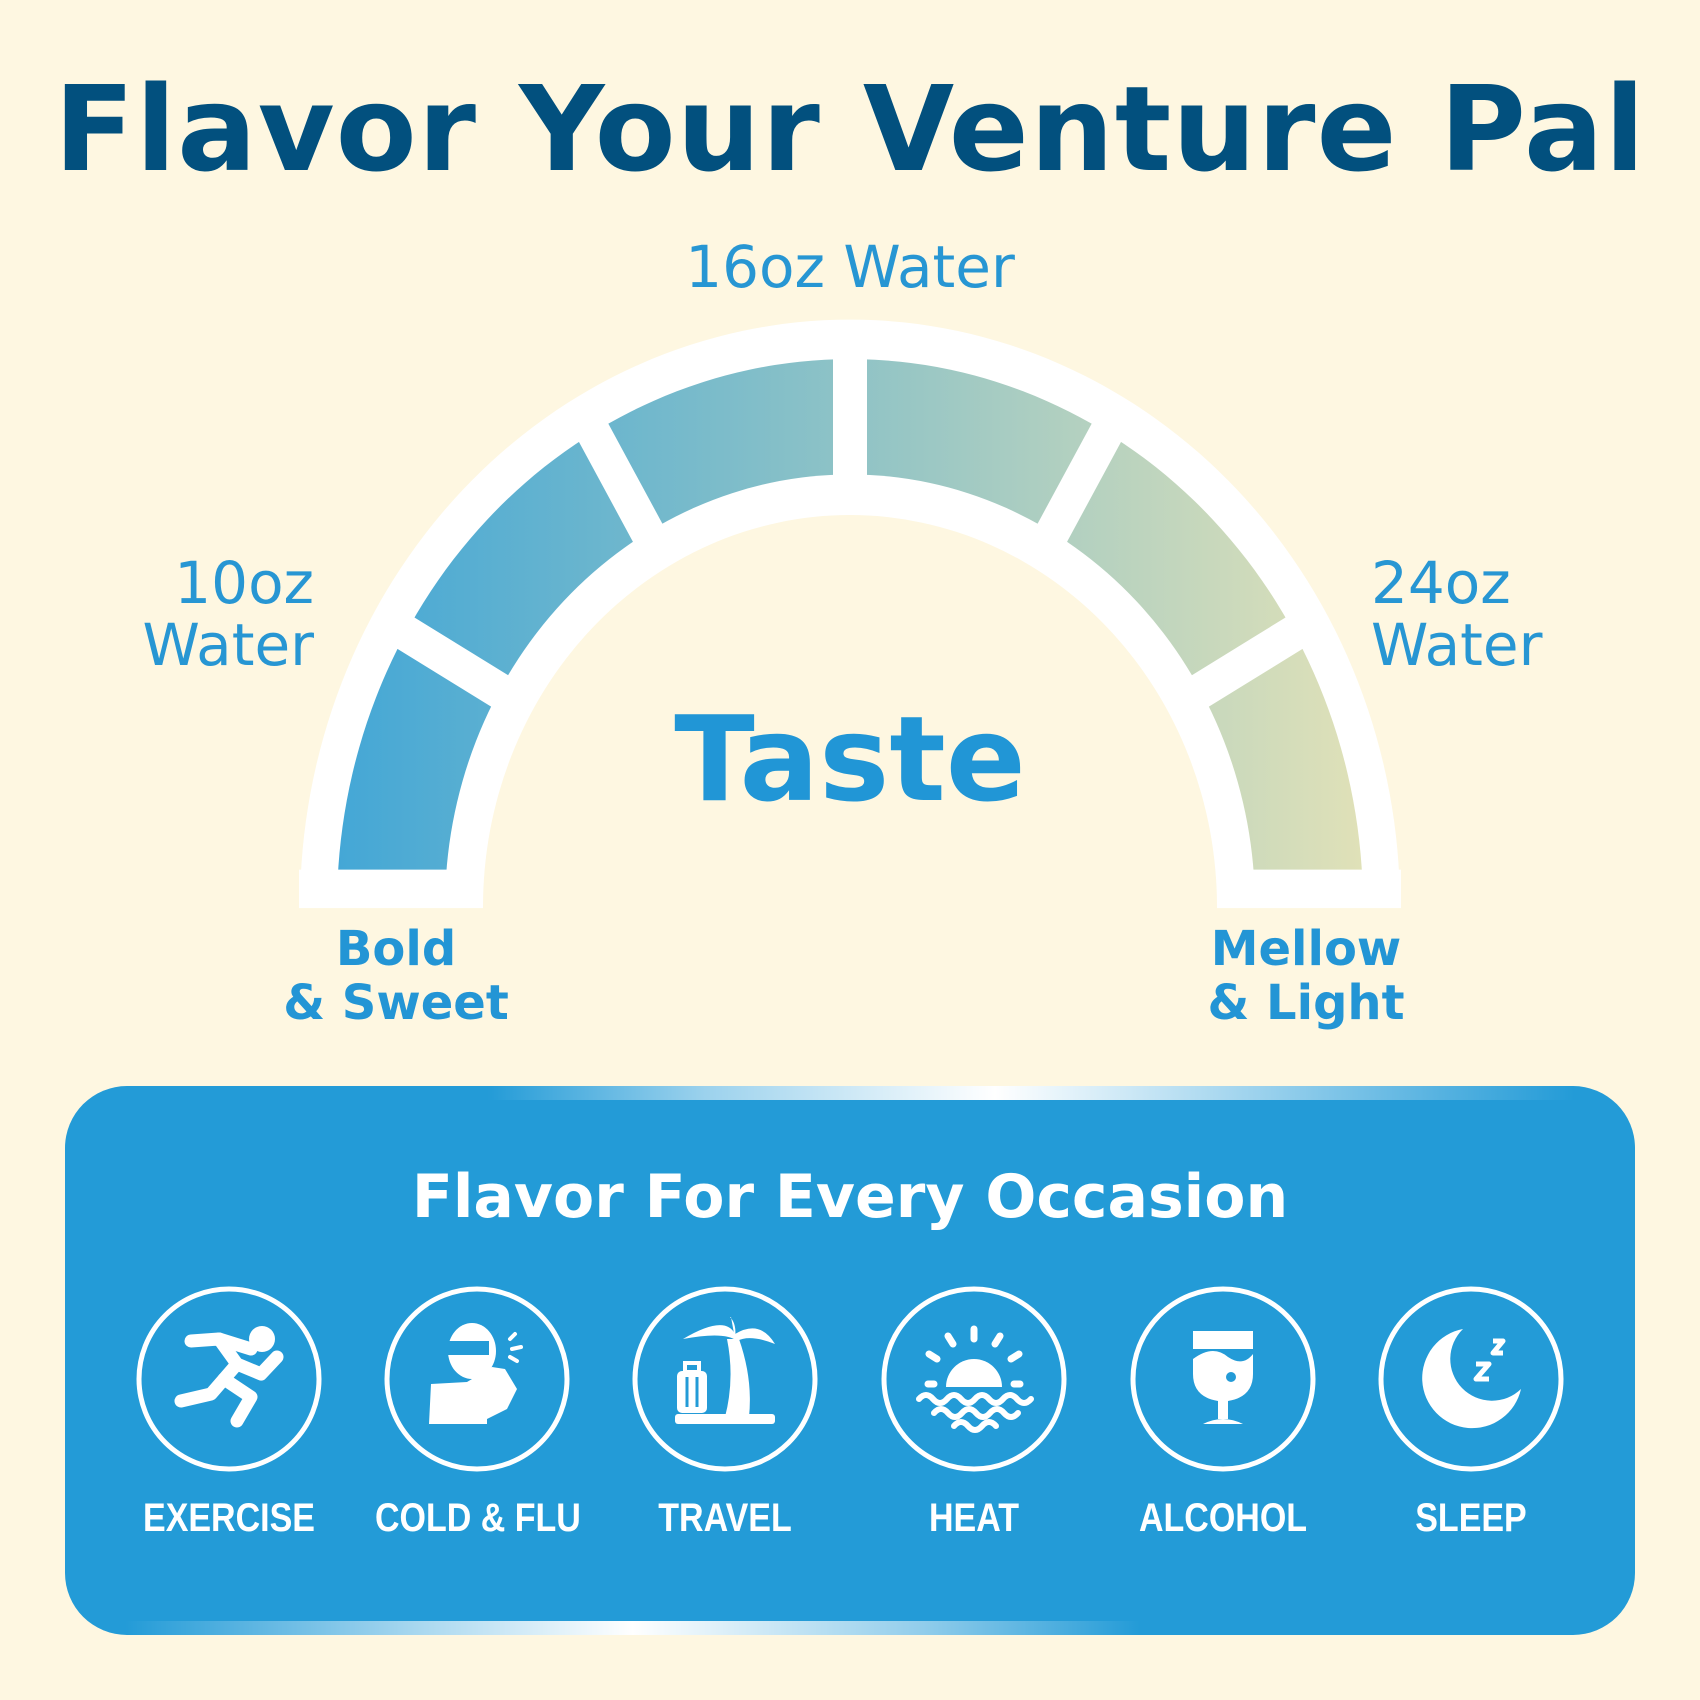 Image resolution: width=1700 pixels, height=1700 pixels. I want to click on label-mellow-light: Mellow & Light, so click(1306, 976).